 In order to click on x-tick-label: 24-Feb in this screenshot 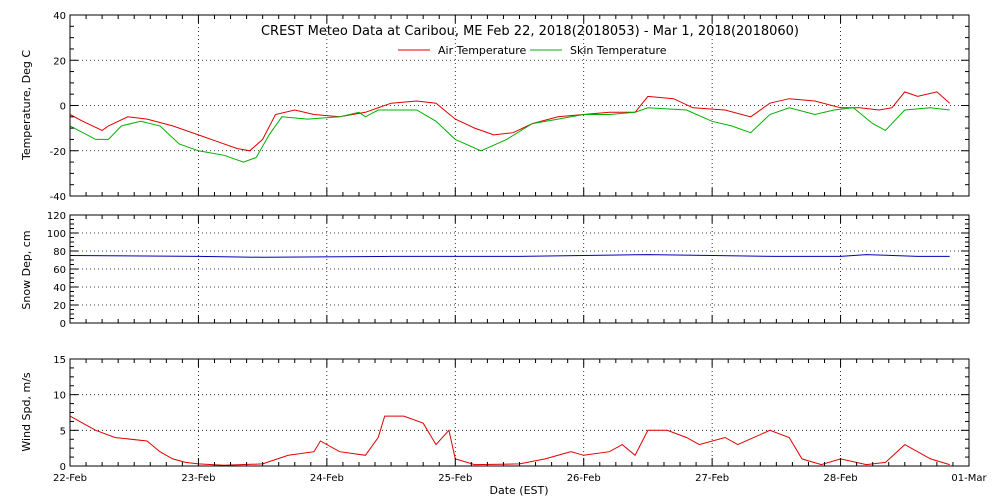, I will do `click(327, 478)`.